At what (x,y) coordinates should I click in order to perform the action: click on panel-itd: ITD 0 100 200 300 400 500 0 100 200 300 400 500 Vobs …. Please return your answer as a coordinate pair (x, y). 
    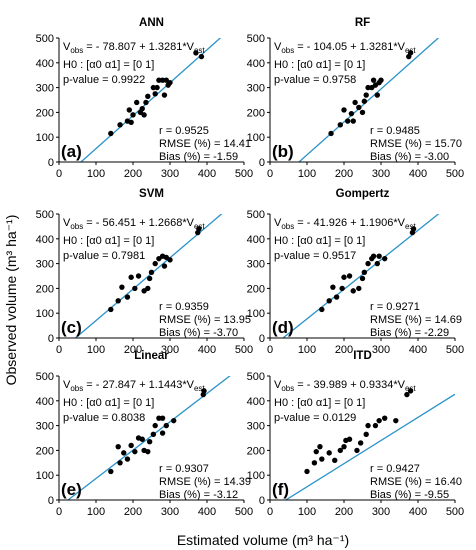
    Looking at the image, I should click on (356, 434).